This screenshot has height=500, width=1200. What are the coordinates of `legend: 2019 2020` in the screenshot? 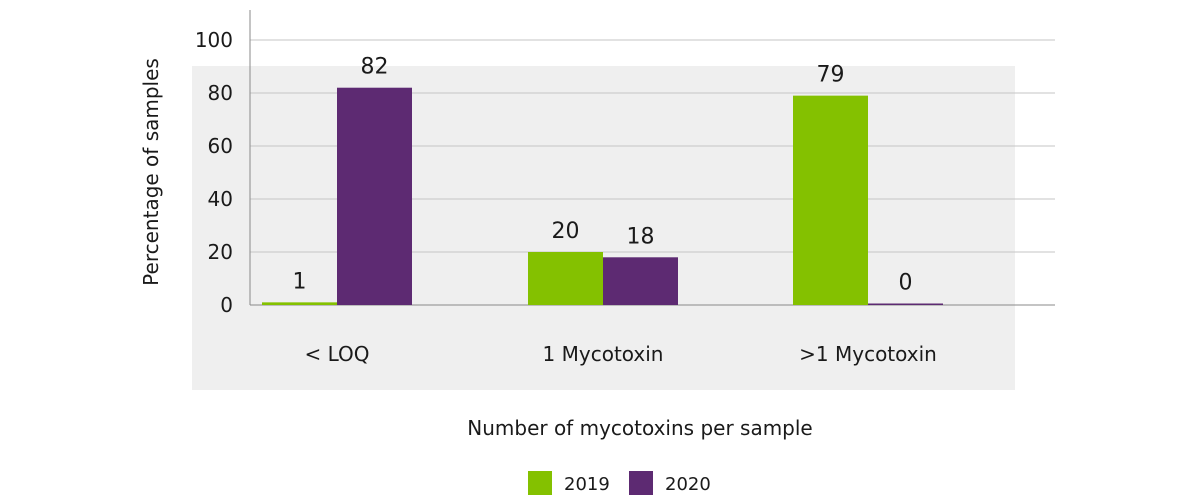 It's located at (619, 483).